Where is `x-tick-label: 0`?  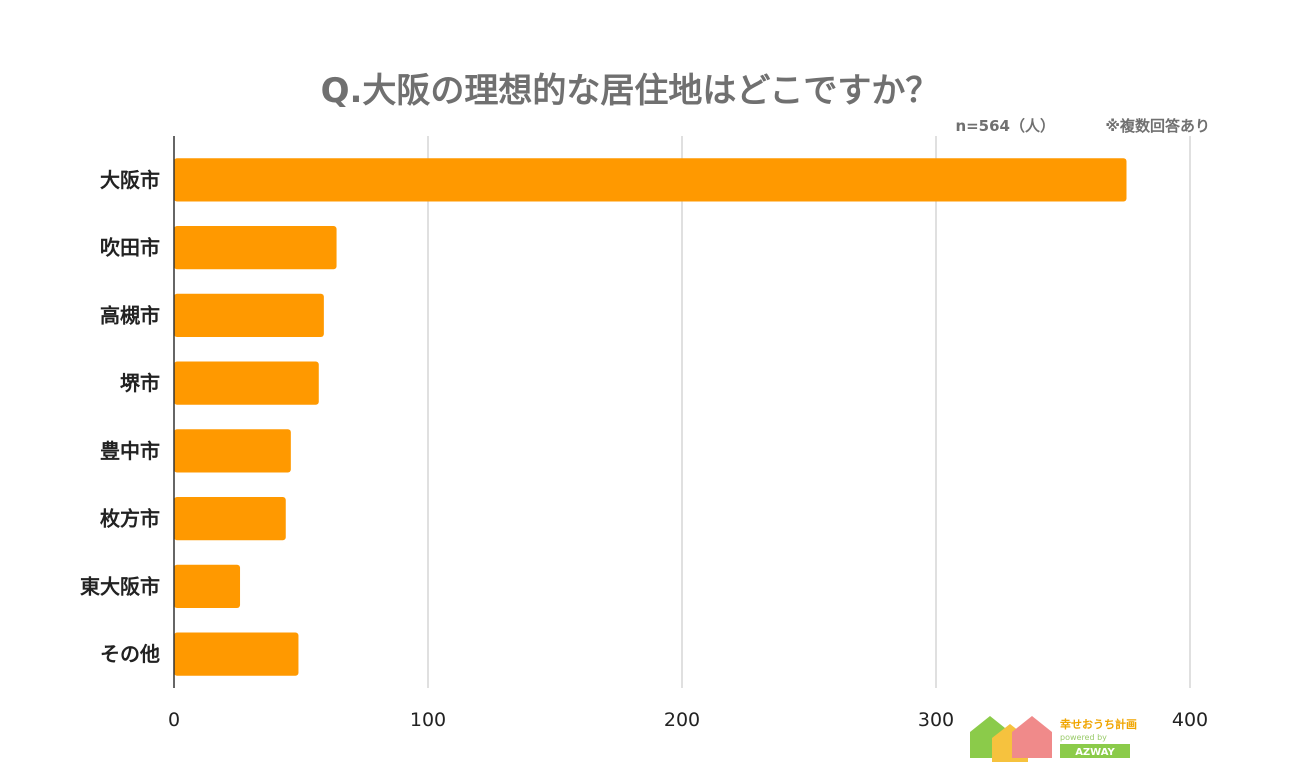
x-tick-label: 0 is located at coordinates (174, 720).